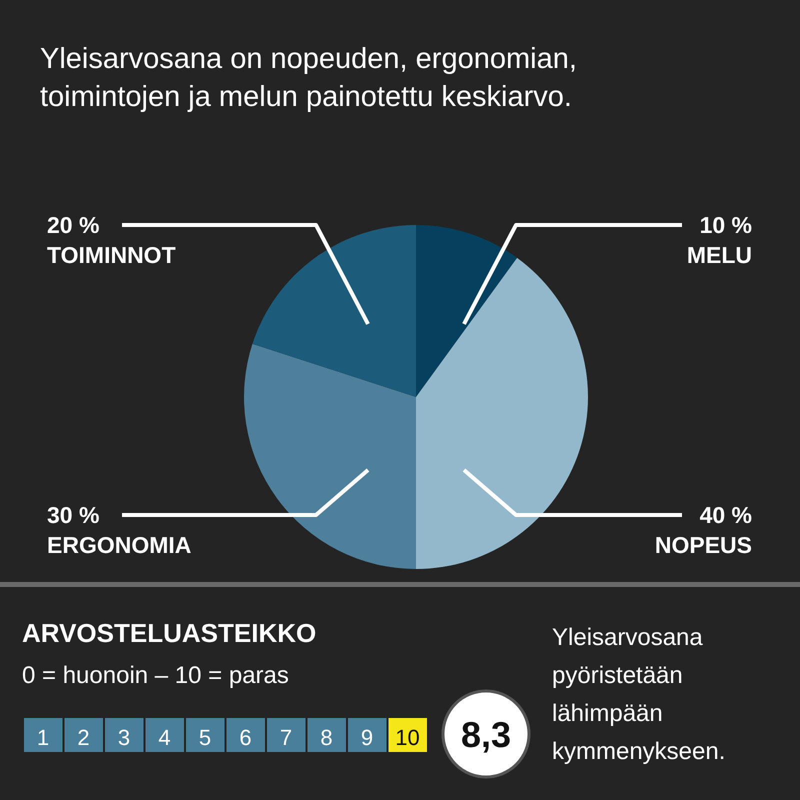 This screenshot has width=800, height=800. What do you see at coordinates (726, 225) in the screenshot?
I see `data-label: 10 %` at bounding box center [726, 225].